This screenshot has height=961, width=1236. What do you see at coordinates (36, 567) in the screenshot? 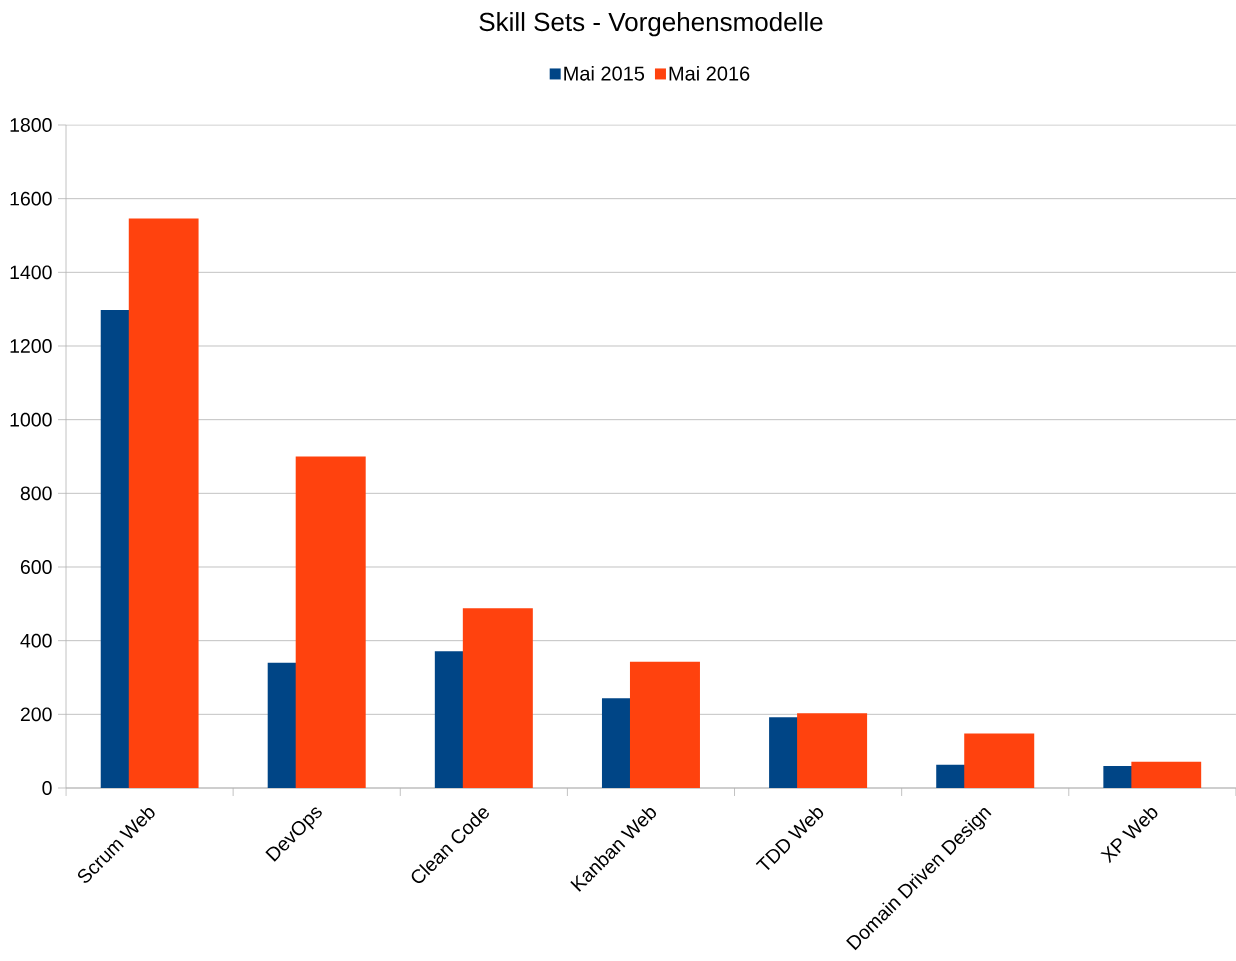
I see `y-tick-label: 600` at bounding box center [36, 567].